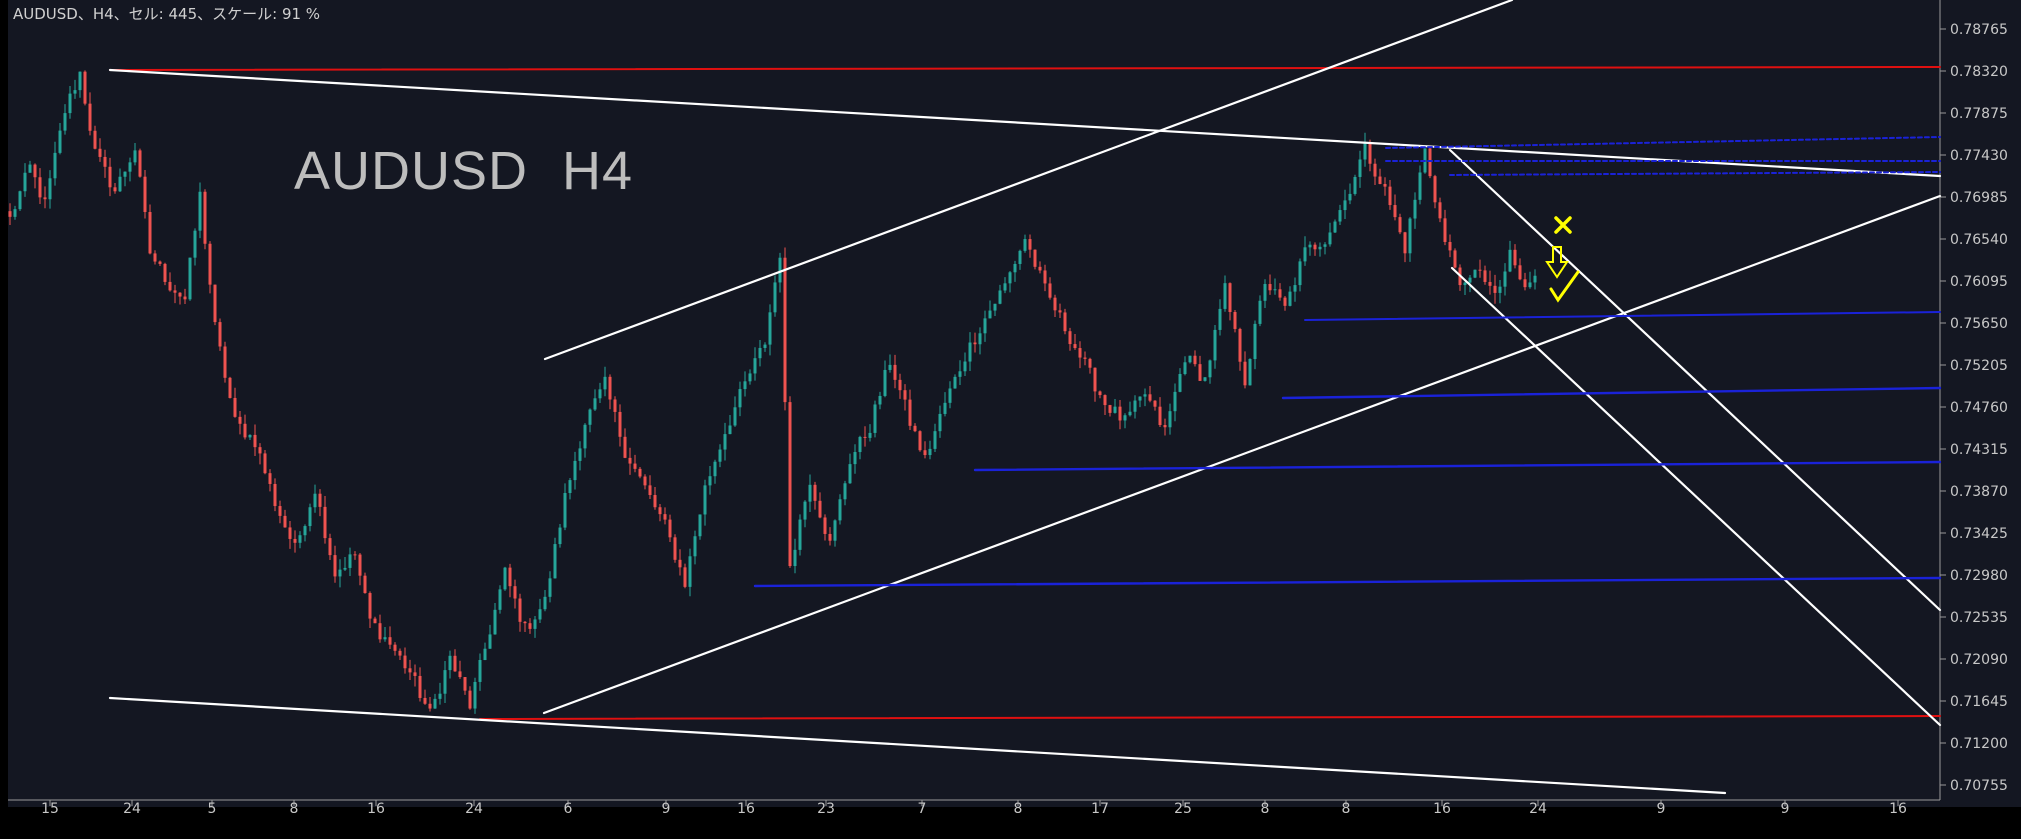 This screenshot has height=839, width=2021. Describe the element at coordinates (1979, 534) in the screenshot. I see `price-tick-label: 0.73425` at that location.